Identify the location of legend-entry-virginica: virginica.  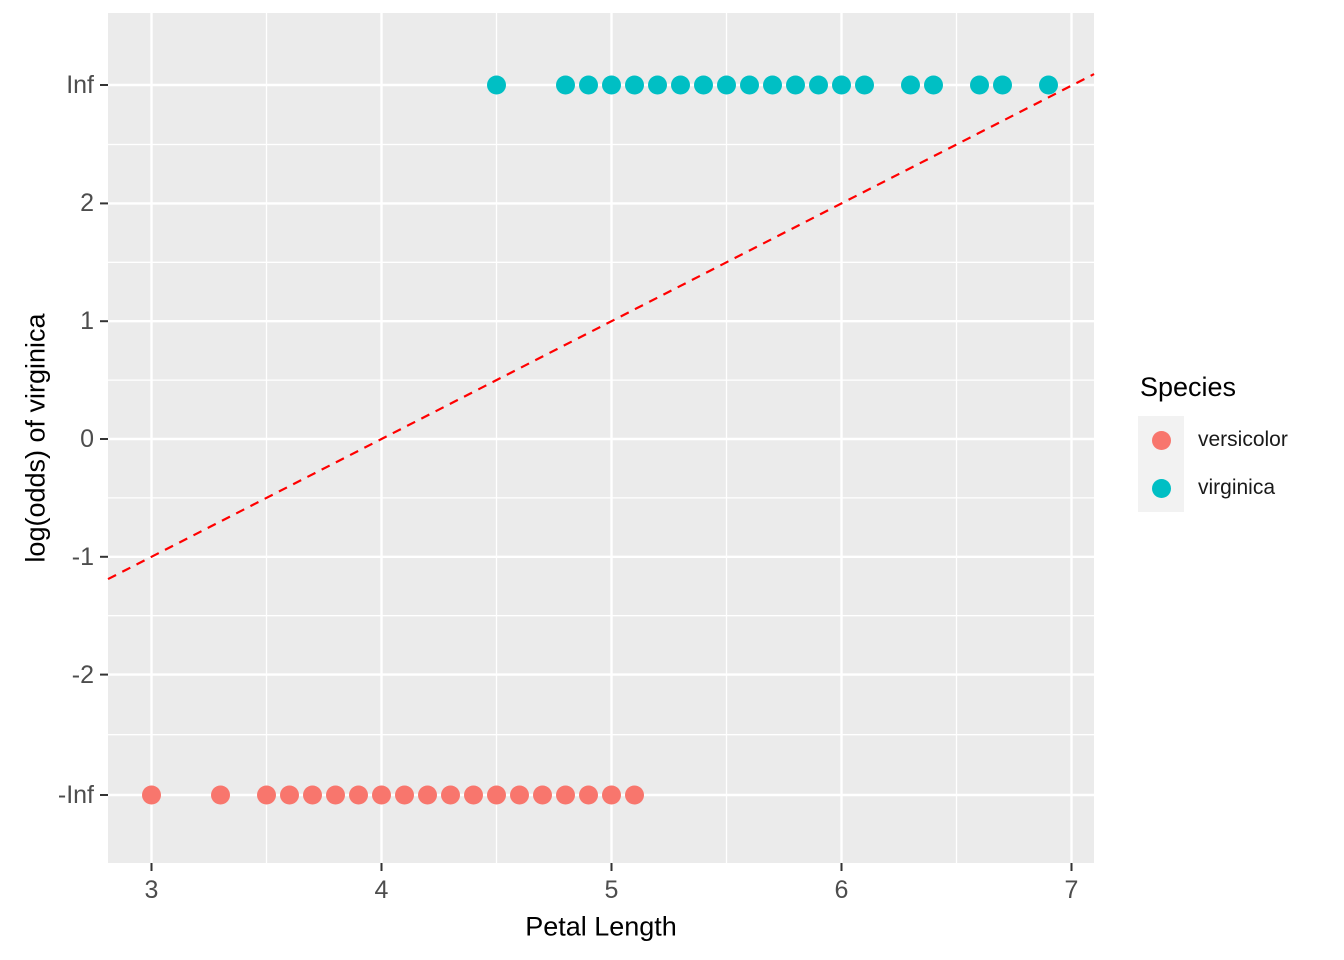
(1213, 488).